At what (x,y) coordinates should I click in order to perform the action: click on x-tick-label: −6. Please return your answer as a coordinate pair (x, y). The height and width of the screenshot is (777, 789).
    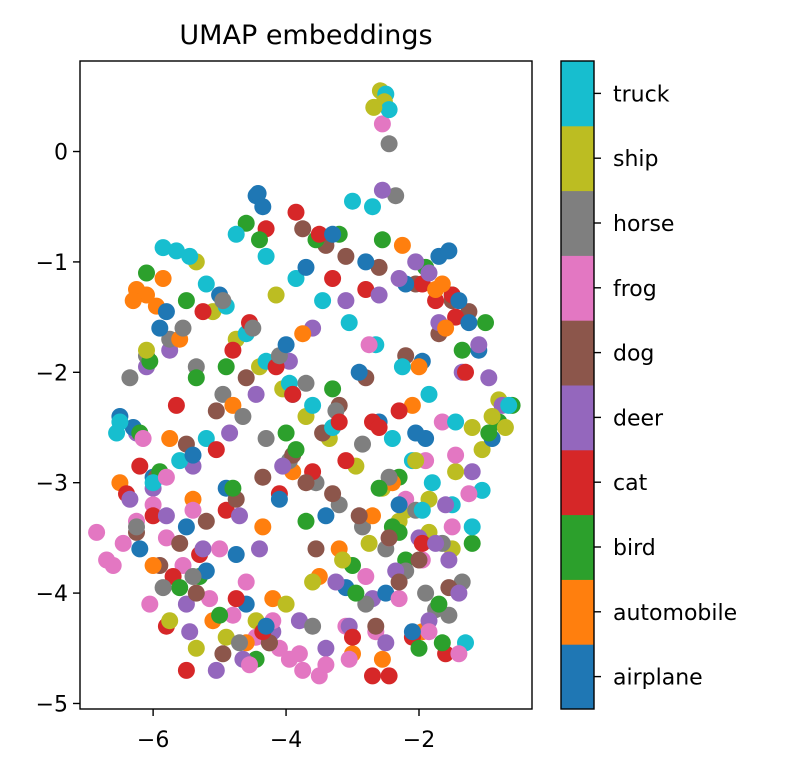
    Looking at the image, I should click on (153, 740).